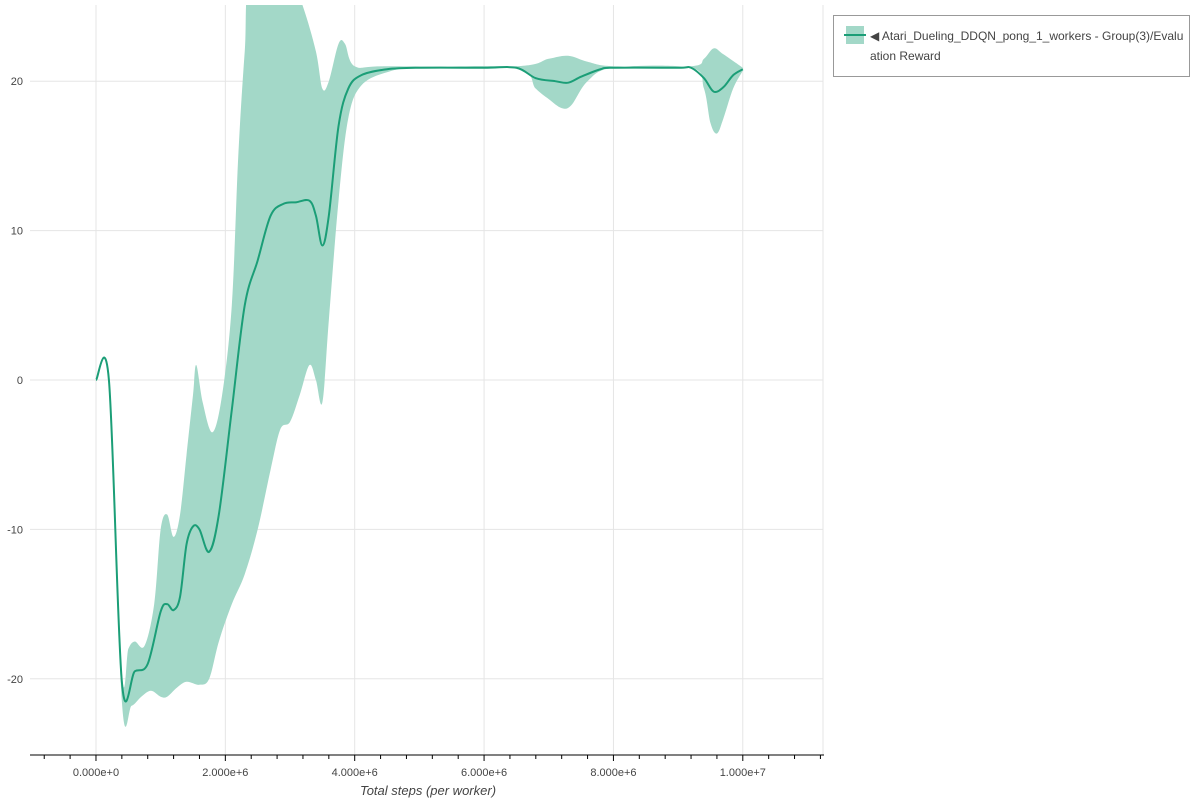 The image size is (1200, 800). What do you see at coordinates (613, 773) in the screenshot?
I see `x-tick-label: 8.000e+6` at bounding box center [613, 773].